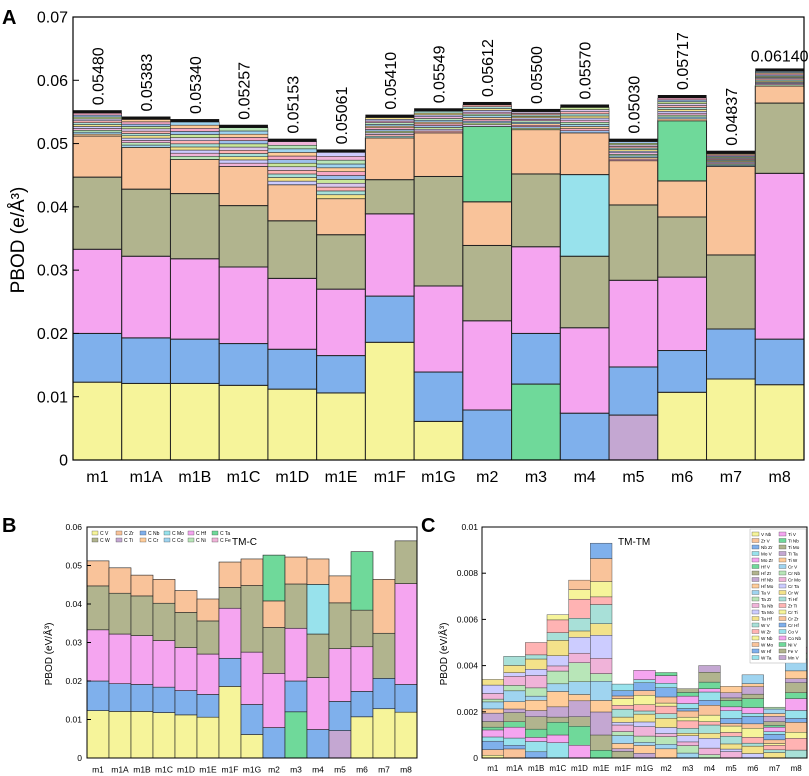 The height and width of the screenshot is (776, 809). I want to click on x-tick-label: m2, so click(487, 477).